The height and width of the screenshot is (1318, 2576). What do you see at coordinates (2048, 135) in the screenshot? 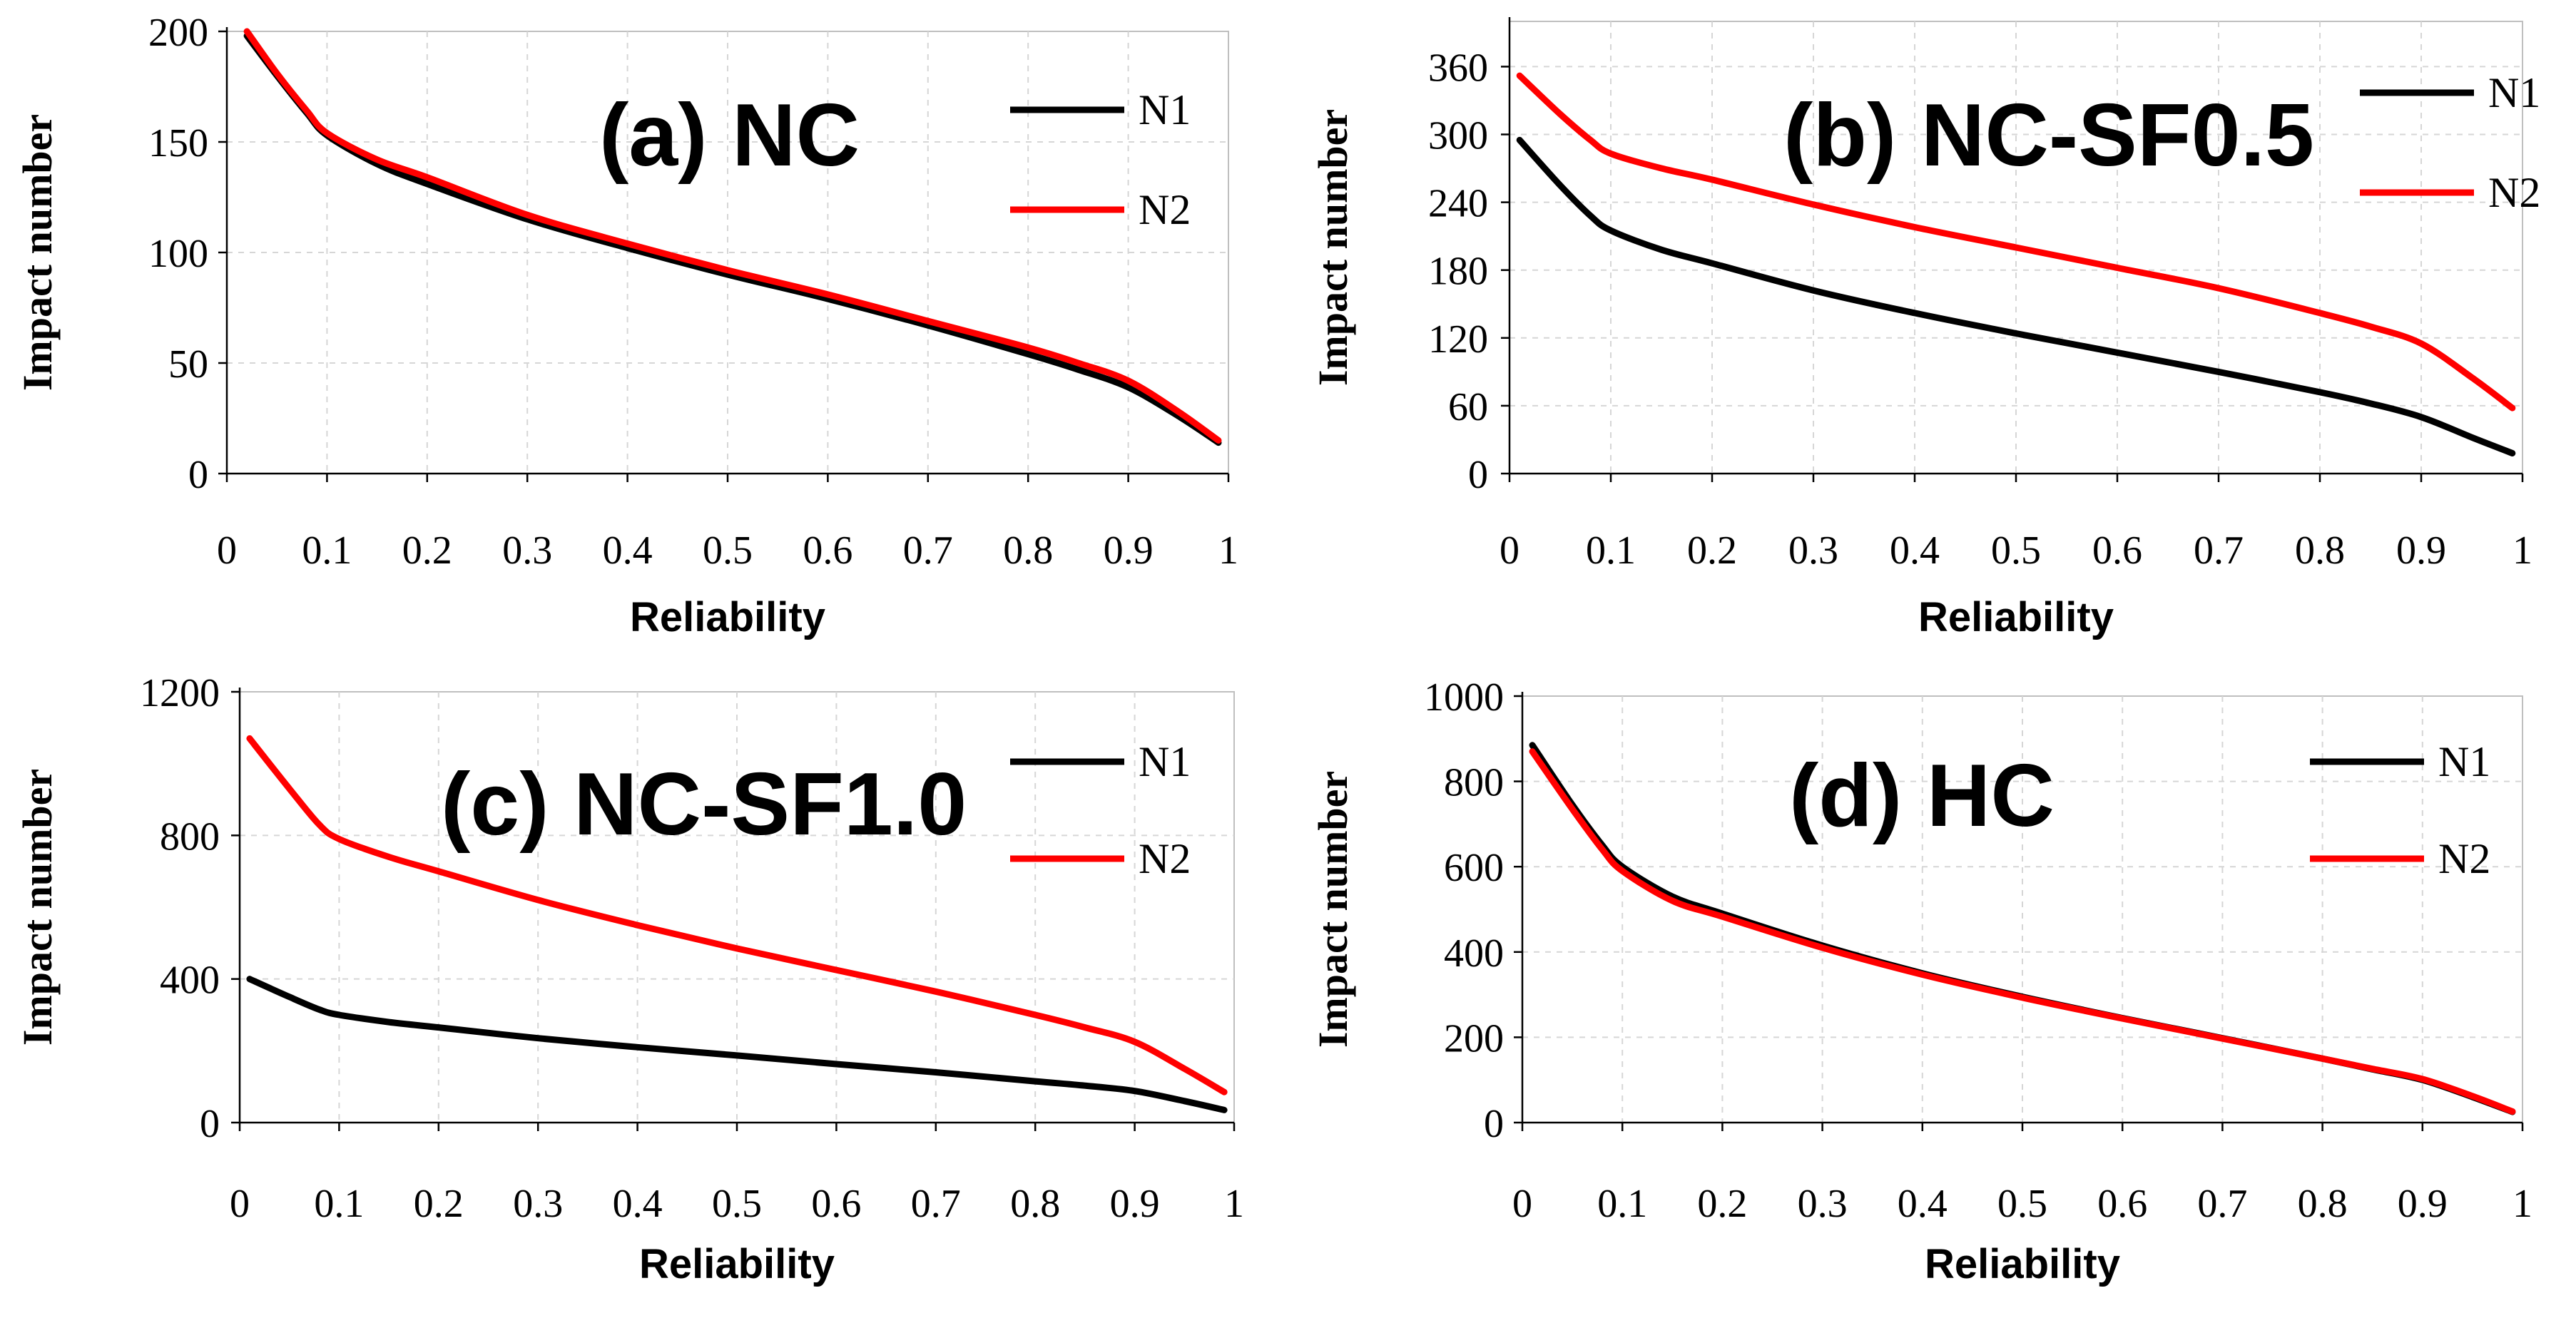
I see `panel-title: (b) NC-SF0.5` at bounding box center [2048, 135].